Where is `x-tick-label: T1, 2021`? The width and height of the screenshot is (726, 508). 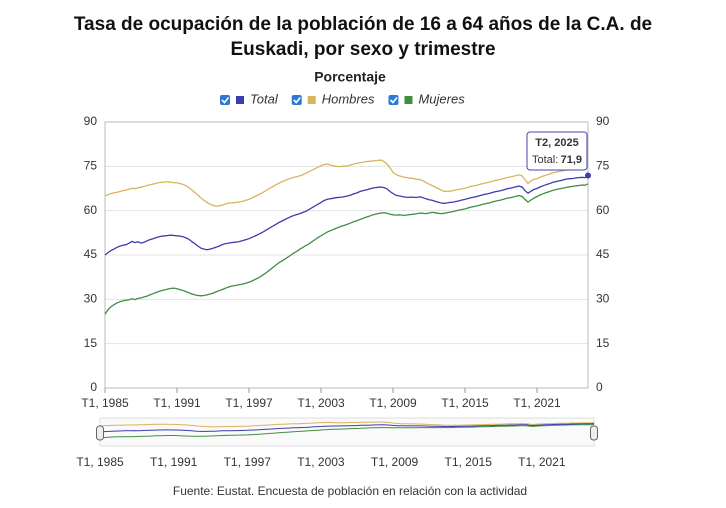 x-tick-label: T1, 2021 is located at coordinates (537, 403).